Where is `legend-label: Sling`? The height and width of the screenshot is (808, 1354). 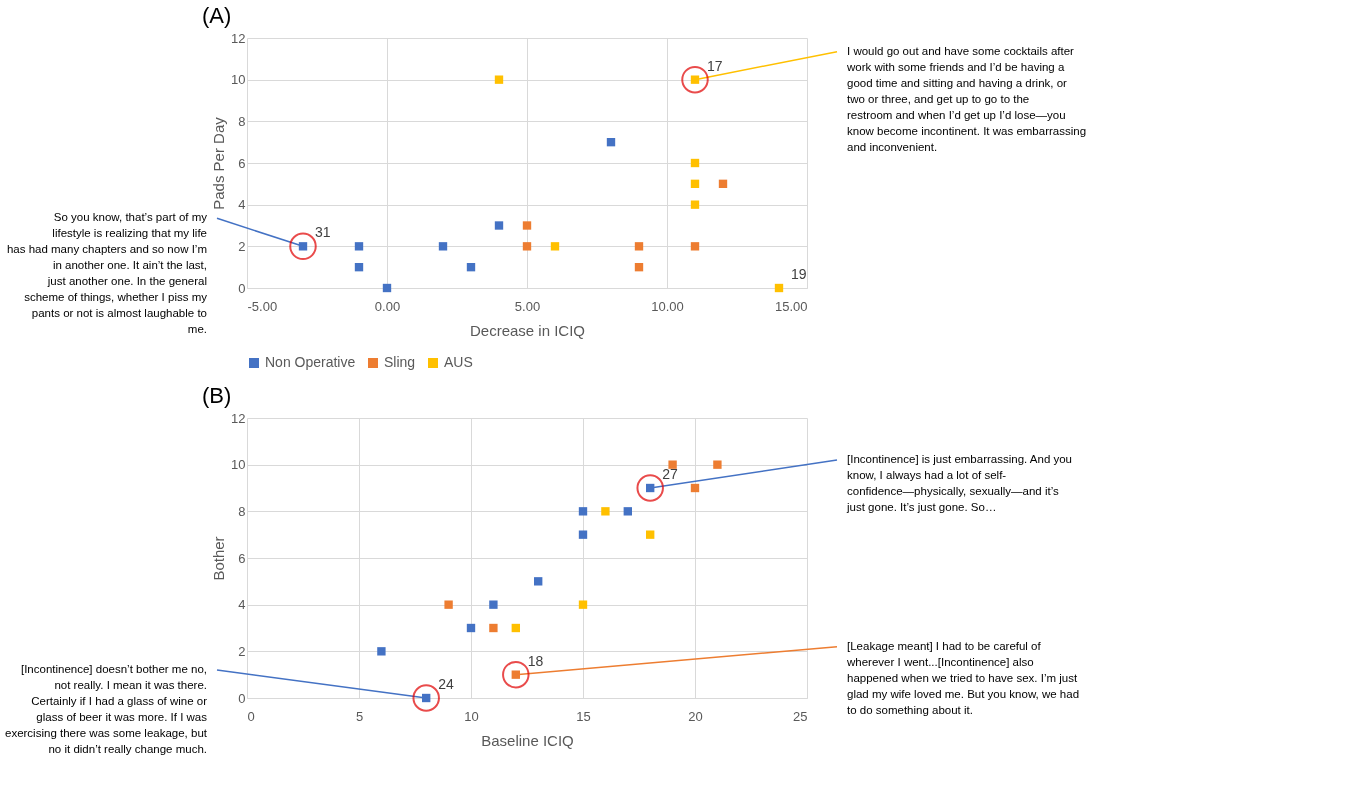
legend-label: Sling is located at coordinates (400, 362).